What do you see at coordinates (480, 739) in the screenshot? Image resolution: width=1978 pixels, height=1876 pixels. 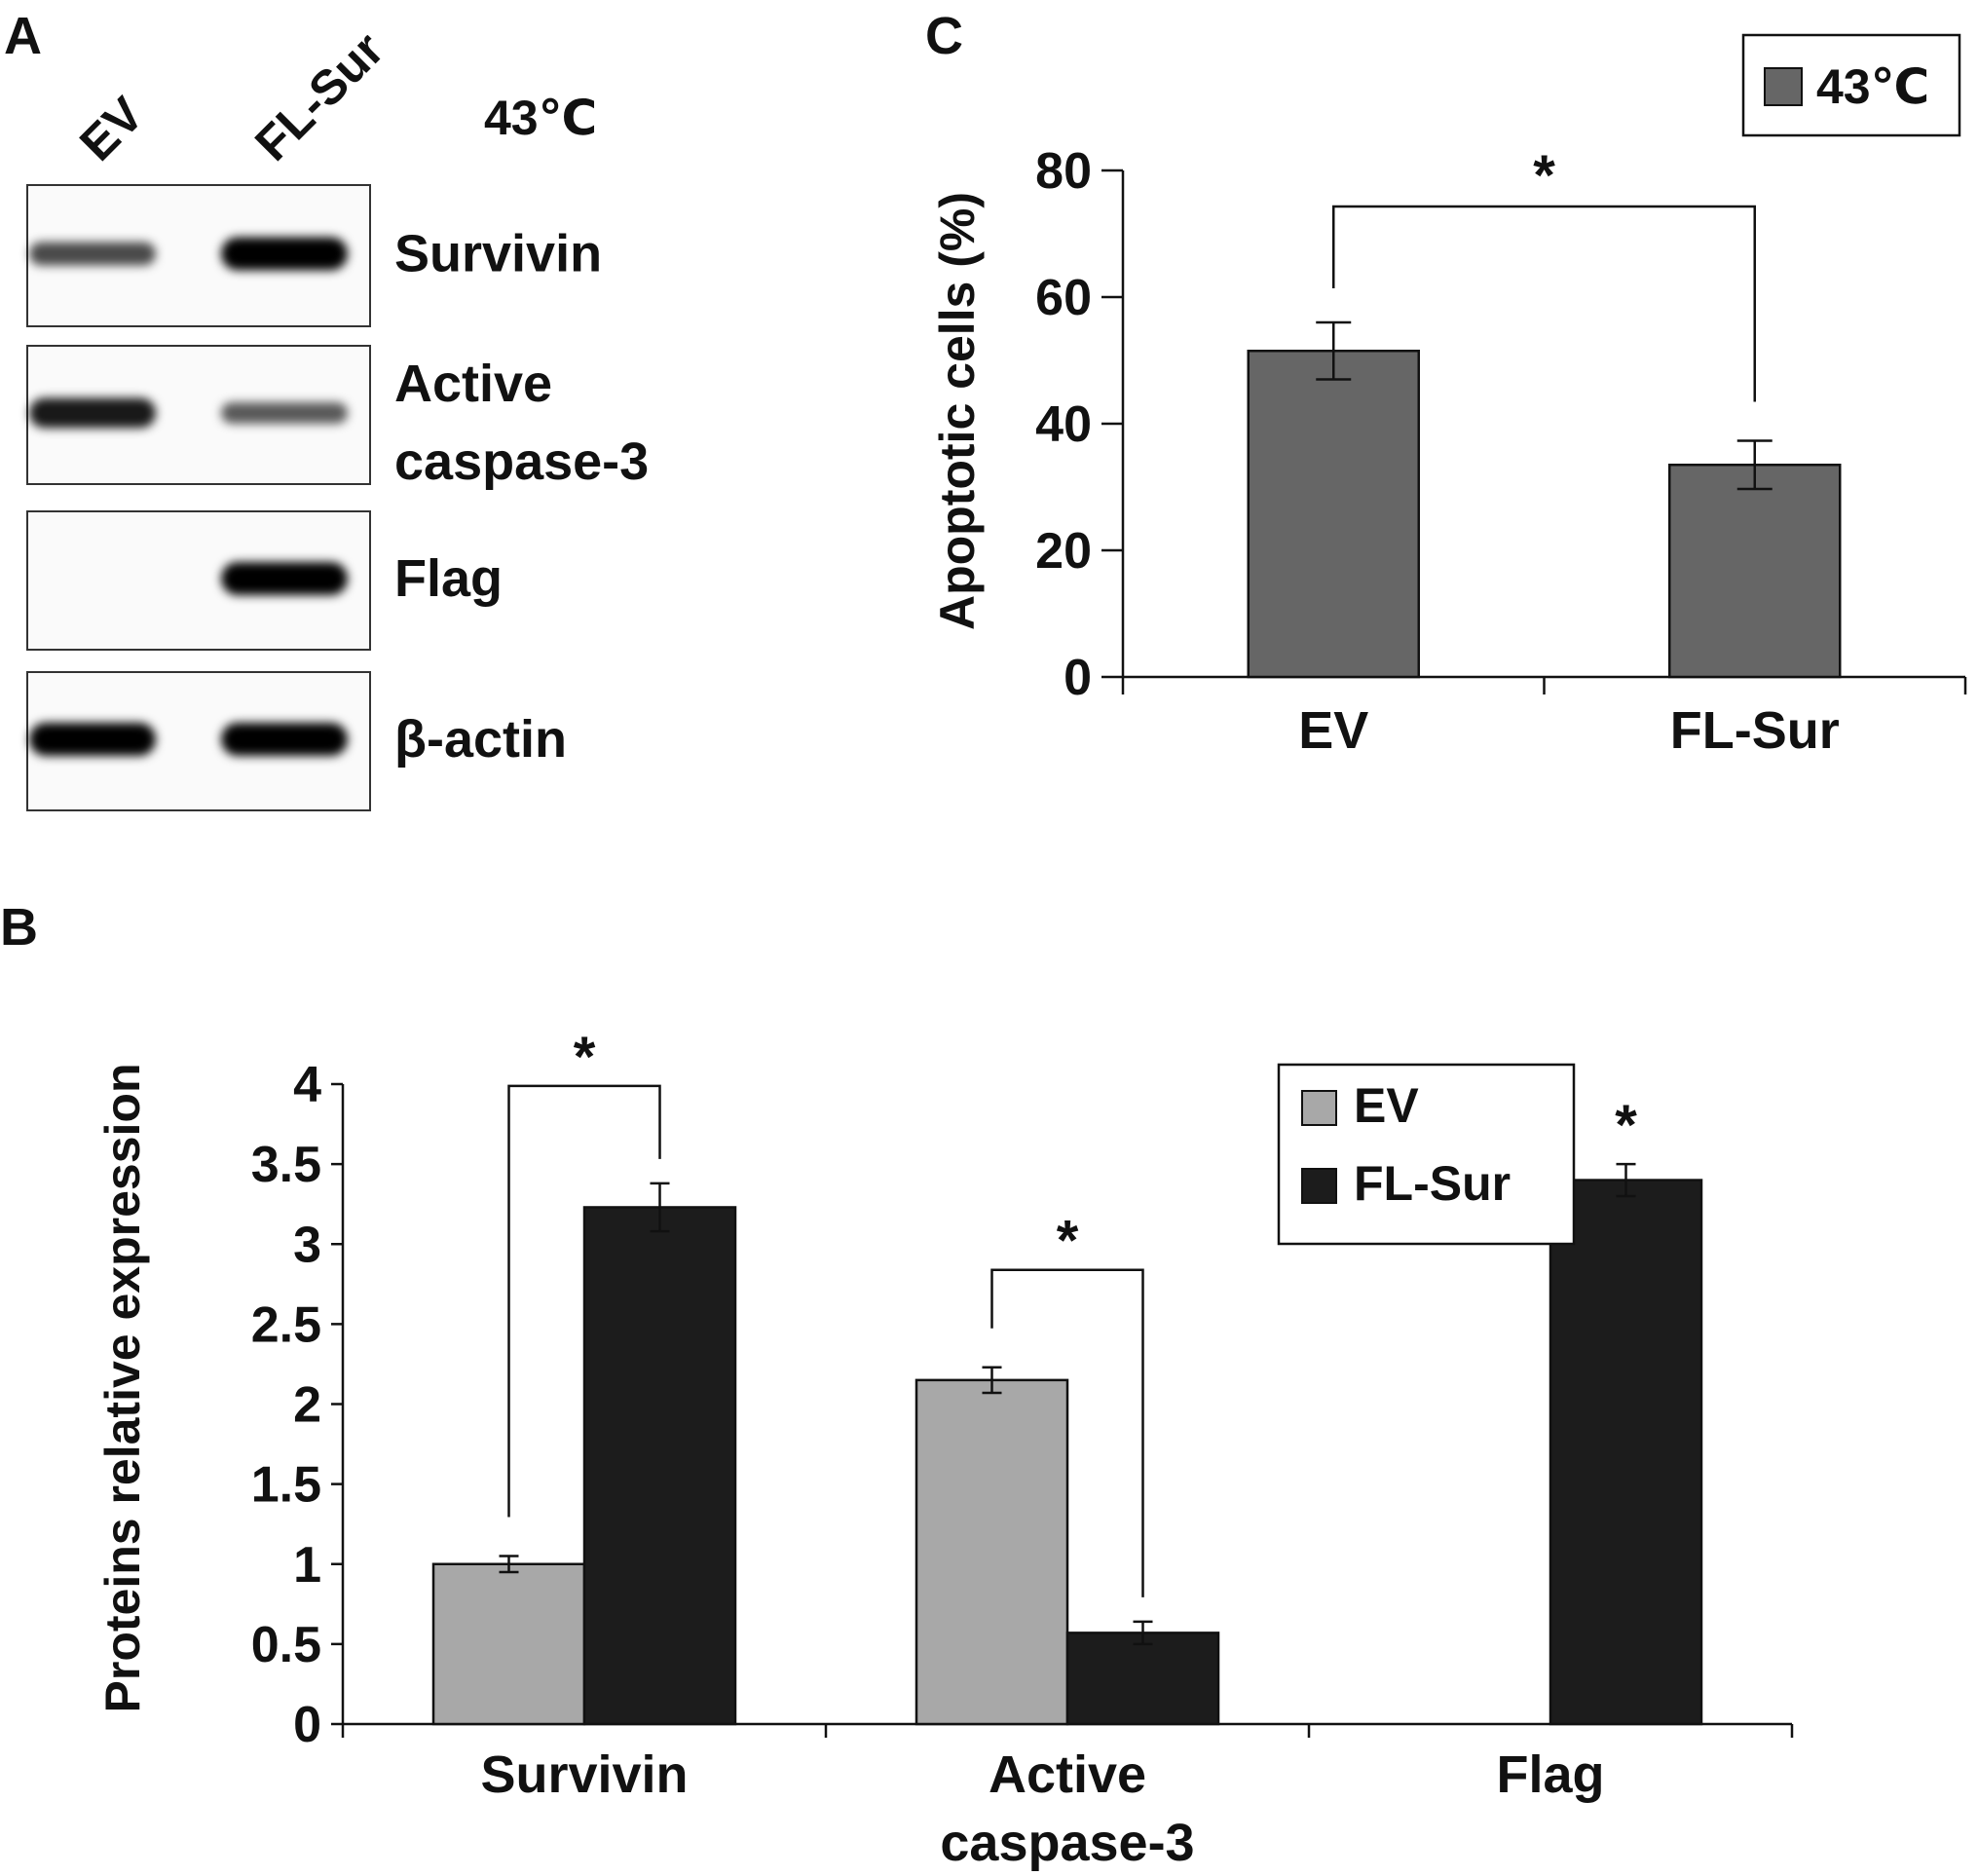 I see `blot-row-label: β-actin` at bounding box center [480, 739].